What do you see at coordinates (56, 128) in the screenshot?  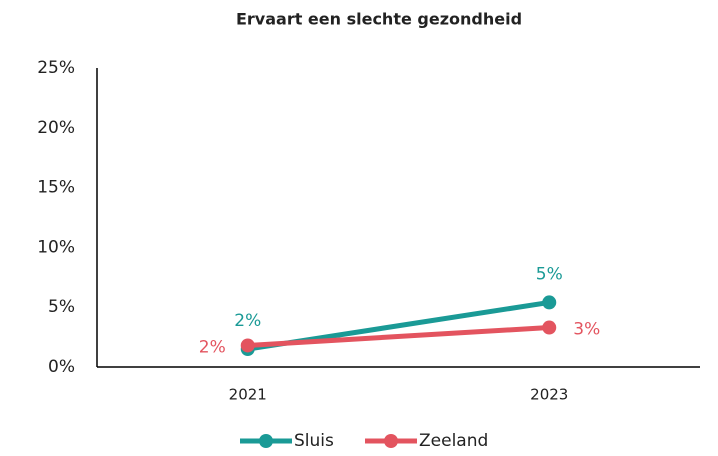 I see `y-tick-label: 20%` at bounding box center [56, 128].